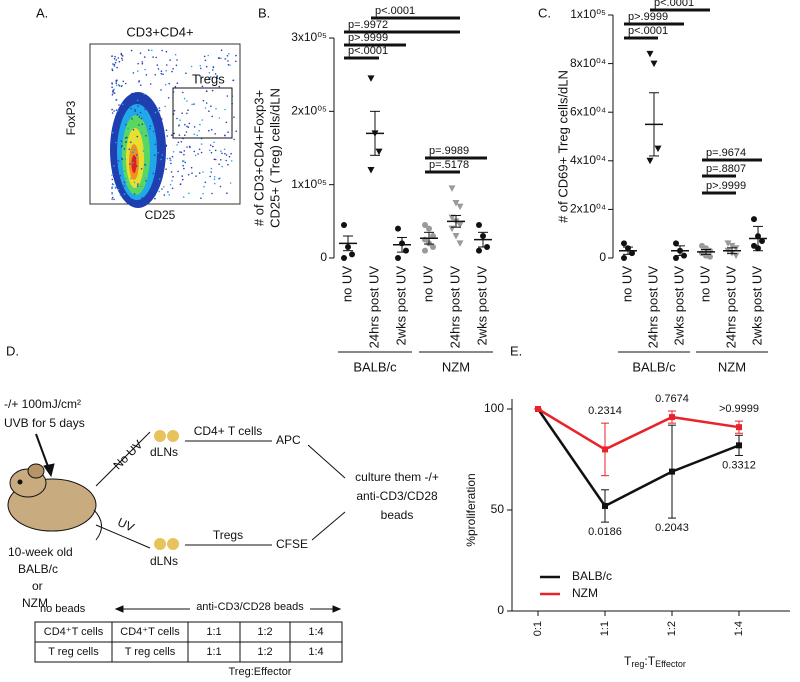 The height and width of the screenshot is (682, 800). Describe the element at coordinates (63, 609) in the screenshot. I see `table-header: no beads` at that location.